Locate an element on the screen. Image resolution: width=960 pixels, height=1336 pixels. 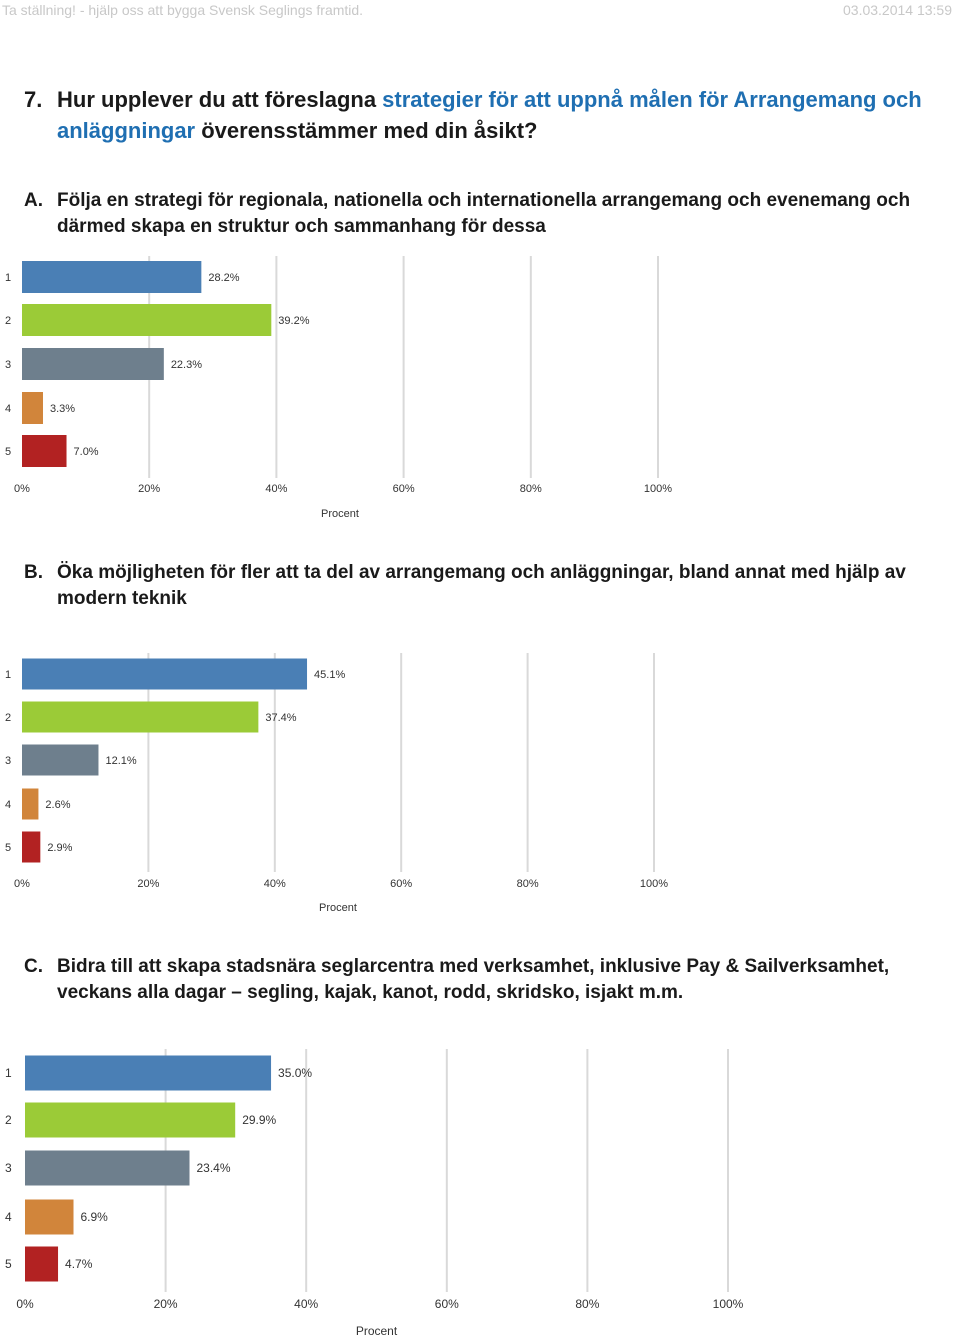
value-label: 6.9% is located at coordinates (95, 1217).